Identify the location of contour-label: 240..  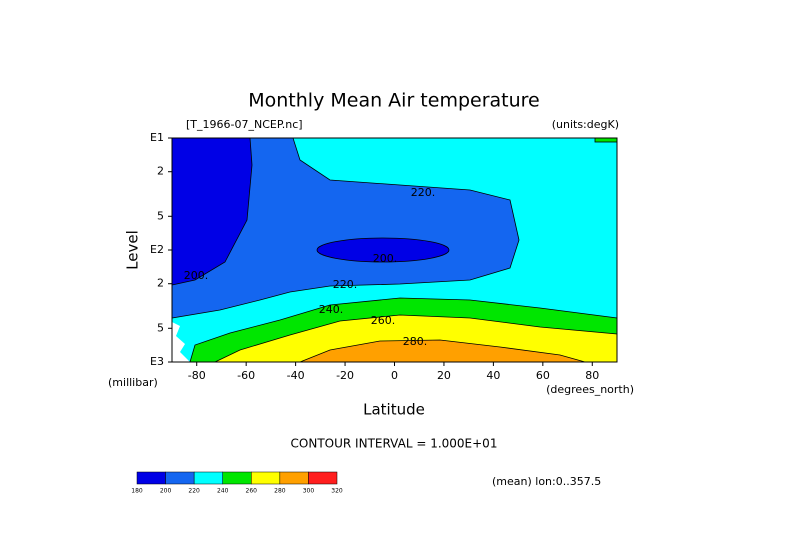
(331, 309).